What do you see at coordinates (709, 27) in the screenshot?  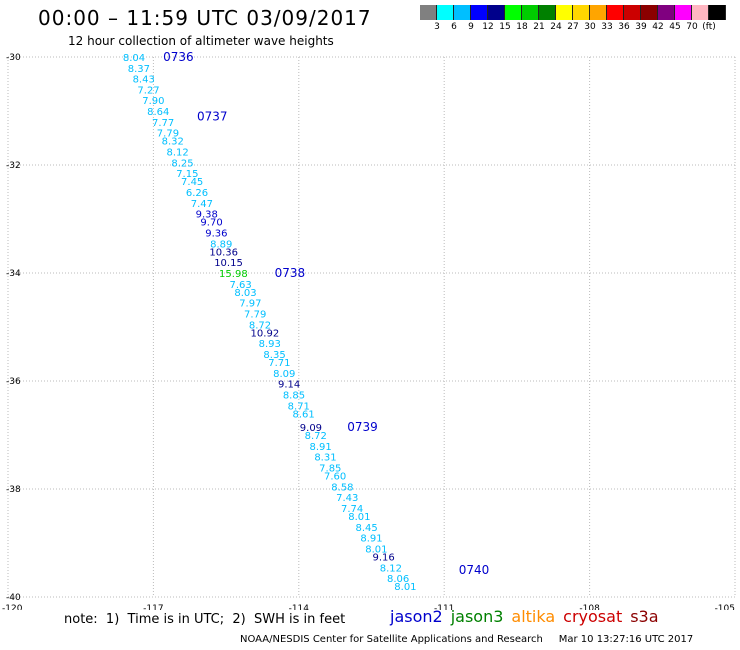 I see `colorbar-label: (ft)` at bounding box center [709, 27].